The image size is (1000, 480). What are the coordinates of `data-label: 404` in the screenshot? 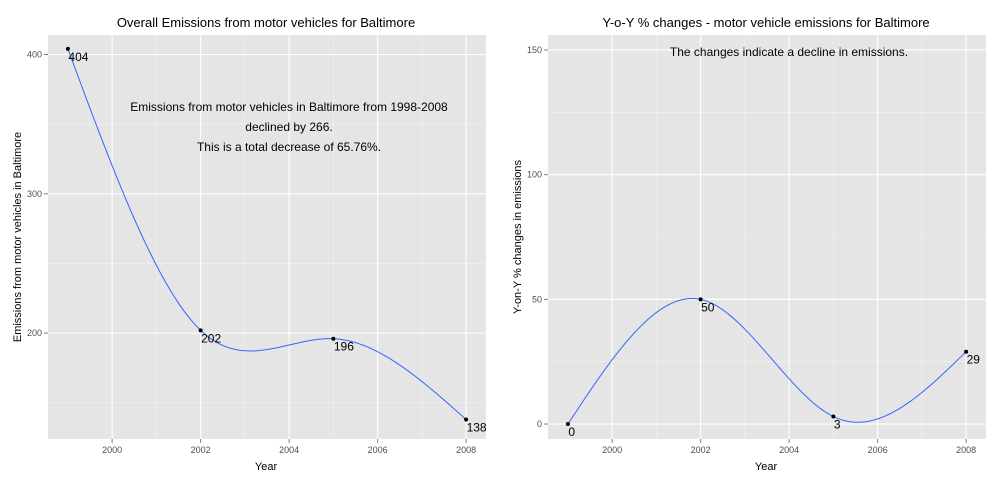 It's located at (78, 57).